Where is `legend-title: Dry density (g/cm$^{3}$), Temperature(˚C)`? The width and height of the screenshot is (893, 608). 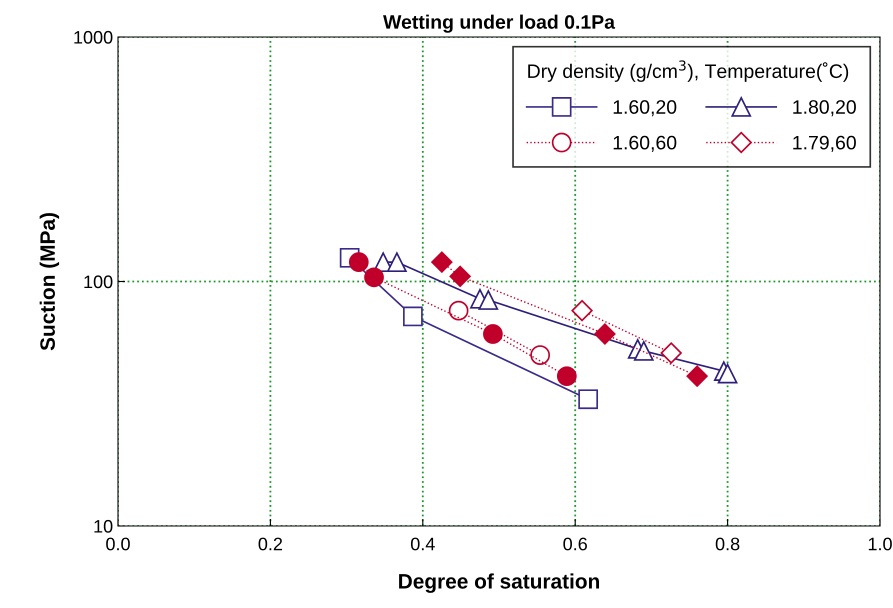 legend-title: Dry density (g/cm$^{3}$), Temperature(˚C) is located at coordinates (688, 71).